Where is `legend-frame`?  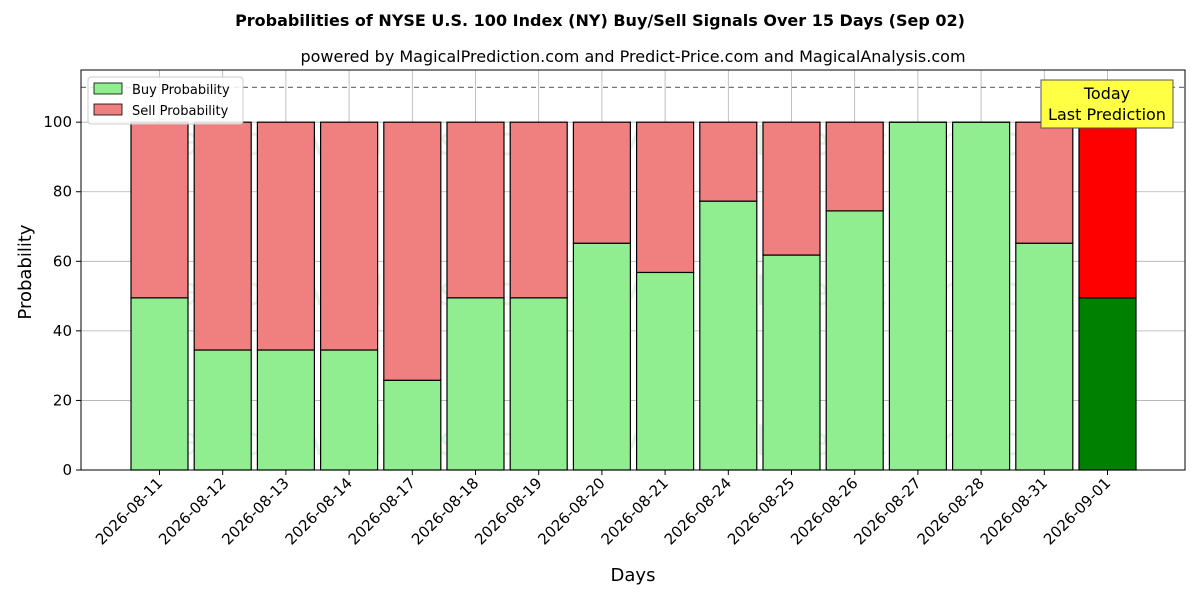
legend-frame is located at coordinates (165, 100).